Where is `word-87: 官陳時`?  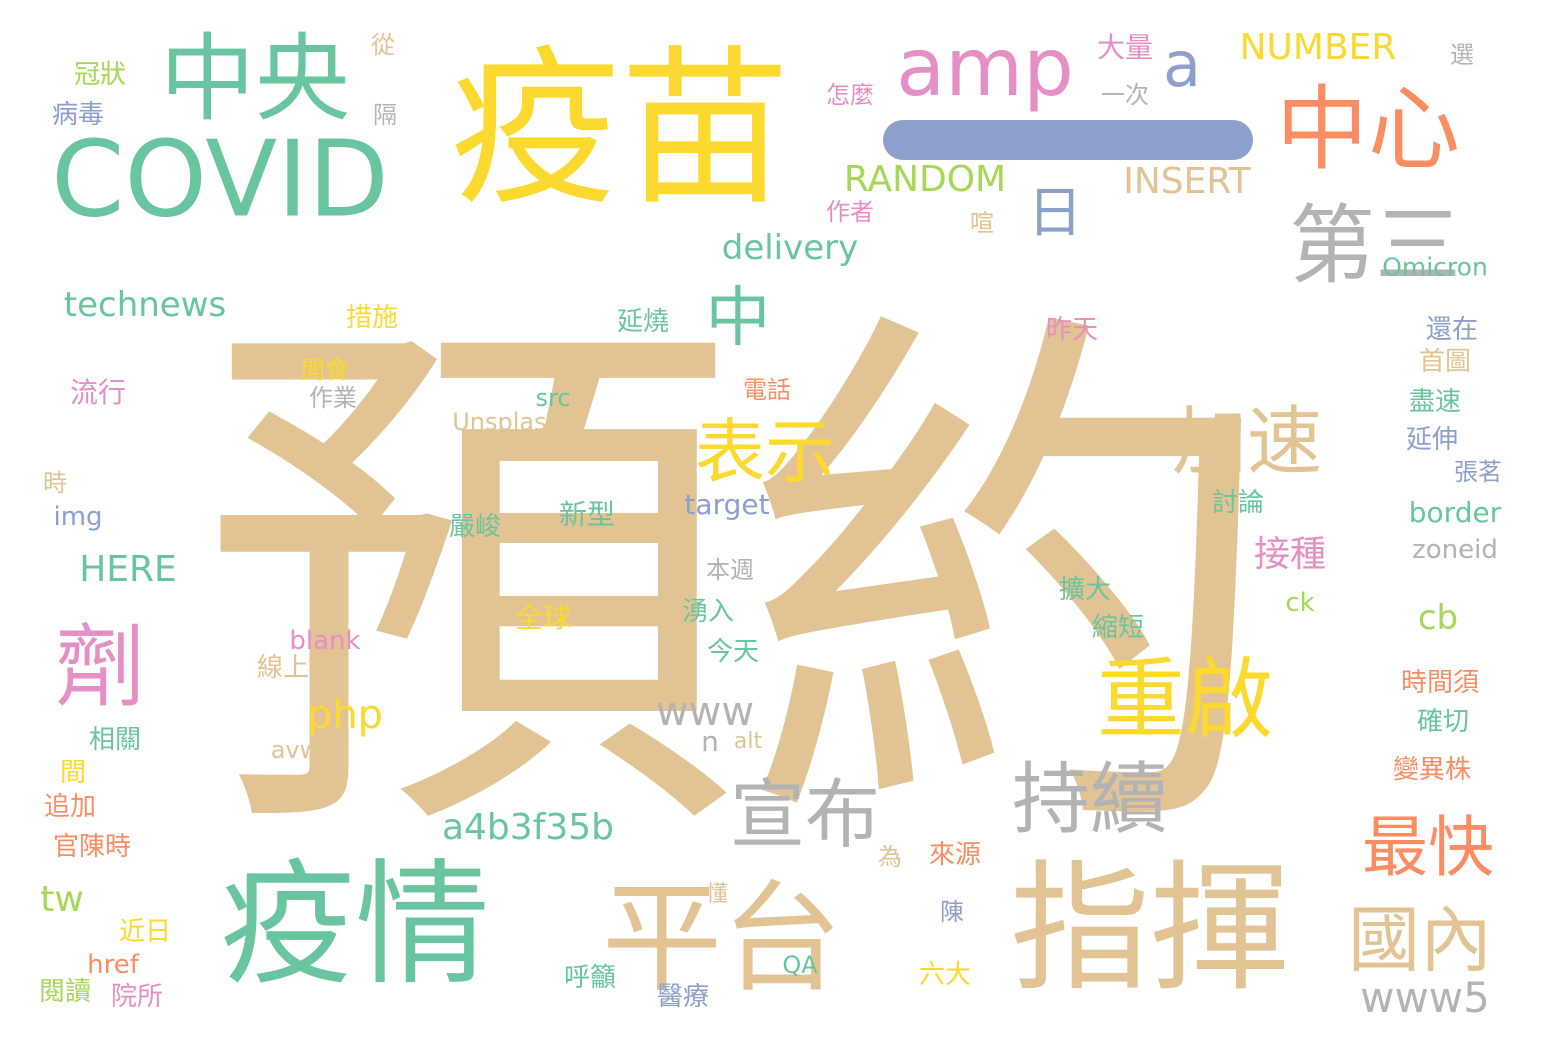 word-87: 官陳時 is located at coordinates (92, 847).